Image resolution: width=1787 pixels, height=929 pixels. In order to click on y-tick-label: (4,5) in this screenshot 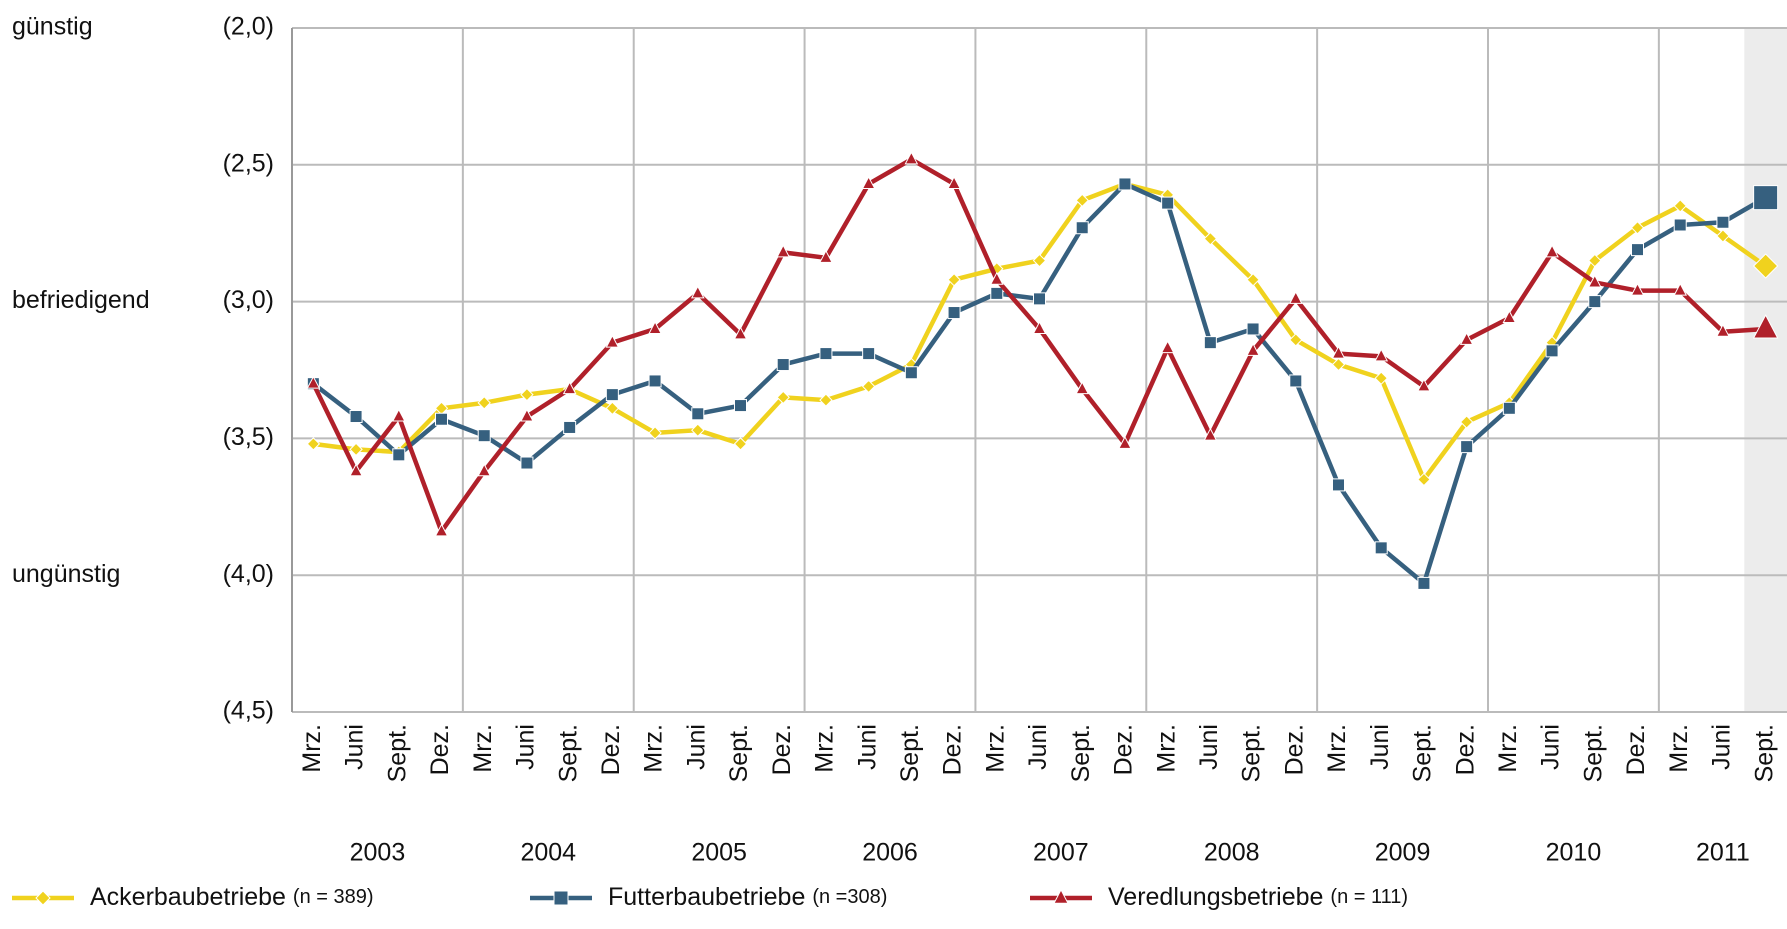, I will do `click(248, 711)`.